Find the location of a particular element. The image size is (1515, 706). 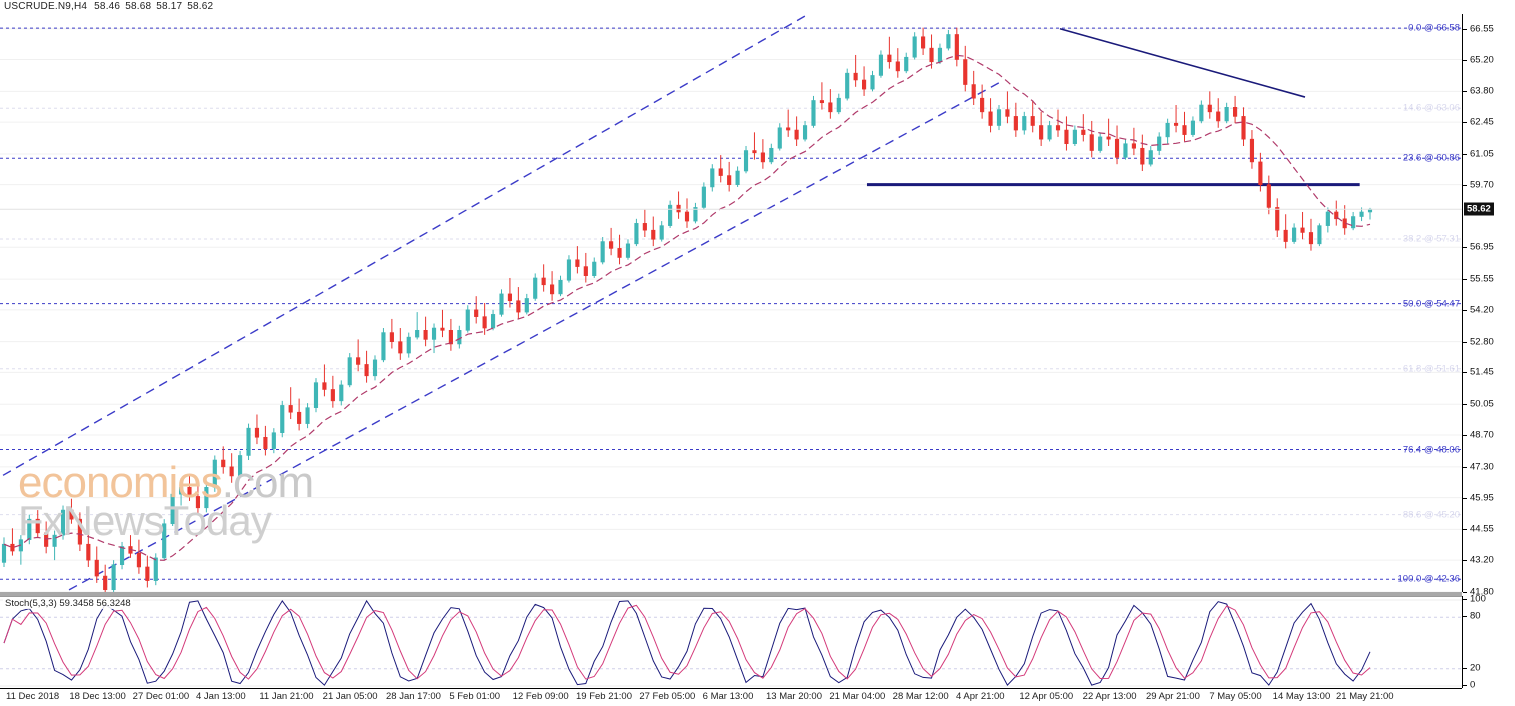

stochastic-pane is located at coordinates (731, 642).